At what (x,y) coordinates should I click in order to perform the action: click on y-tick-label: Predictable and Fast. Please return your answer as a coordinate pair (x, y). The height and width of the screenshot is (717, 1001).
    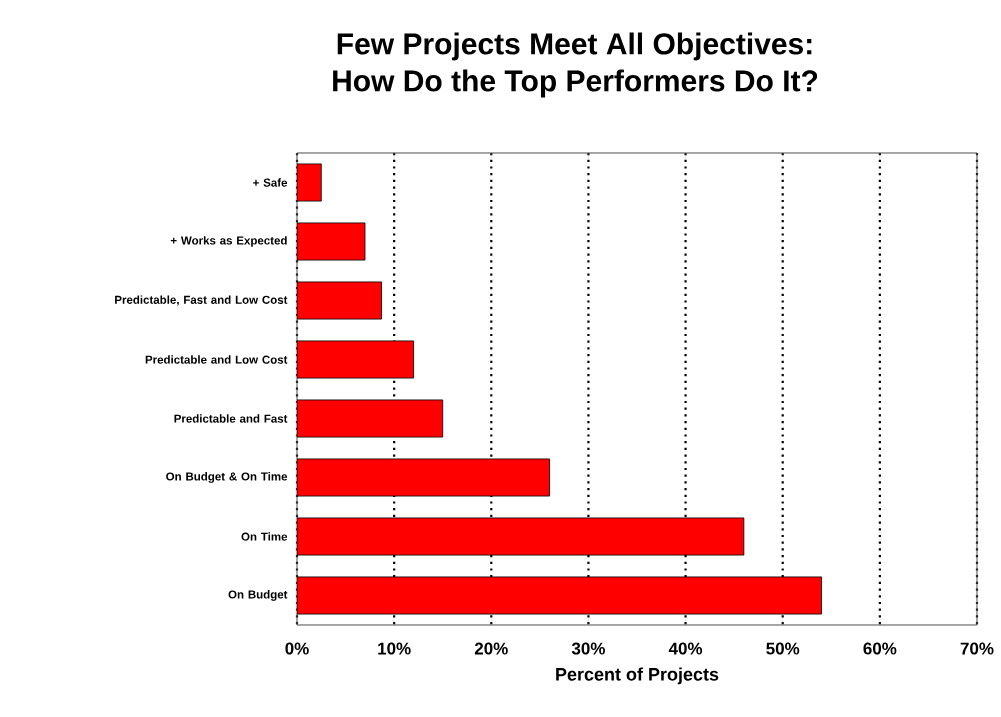
    Looking at the image, I should click on (231, 418).